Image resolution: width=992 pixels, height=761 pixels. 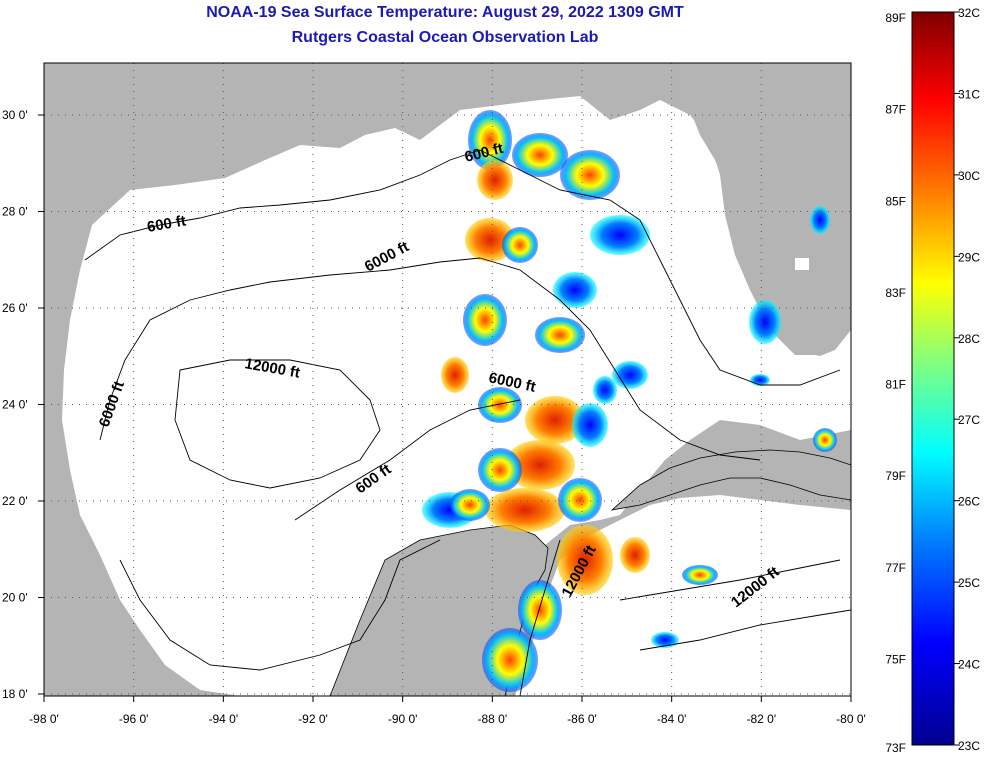 I want to click on longitude-label: -98 0', so click(x=44, y=719).